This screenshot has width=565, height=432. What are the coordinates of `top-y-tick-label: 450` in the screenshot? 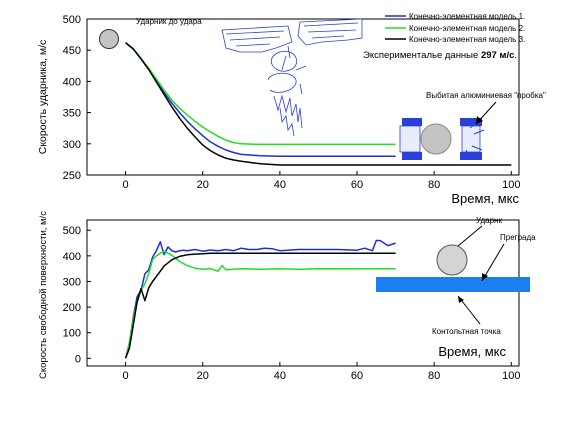 It's located at (72, 51).